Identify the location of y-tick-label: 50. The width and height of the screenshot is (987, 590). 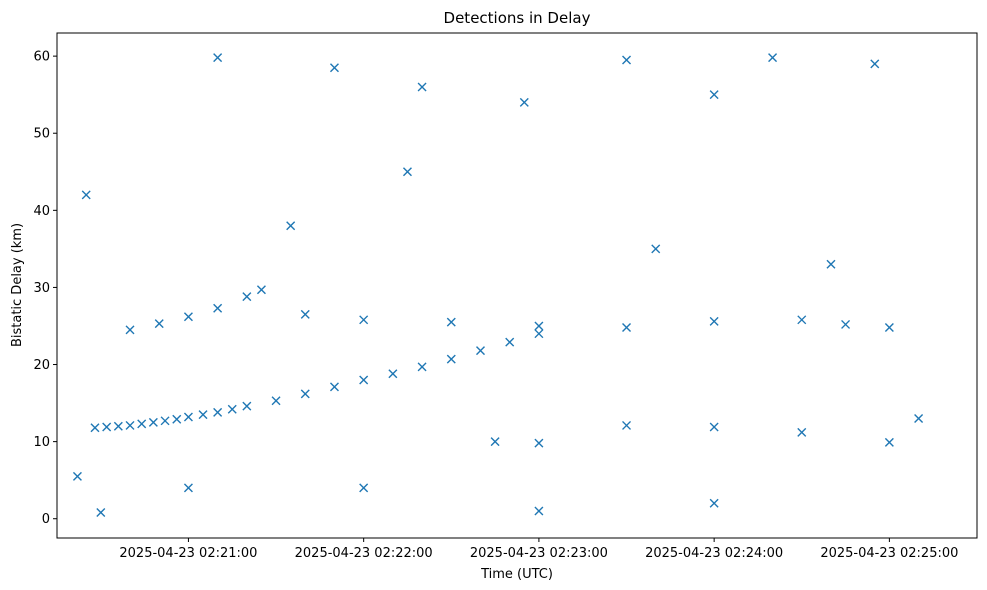
(41, 134).